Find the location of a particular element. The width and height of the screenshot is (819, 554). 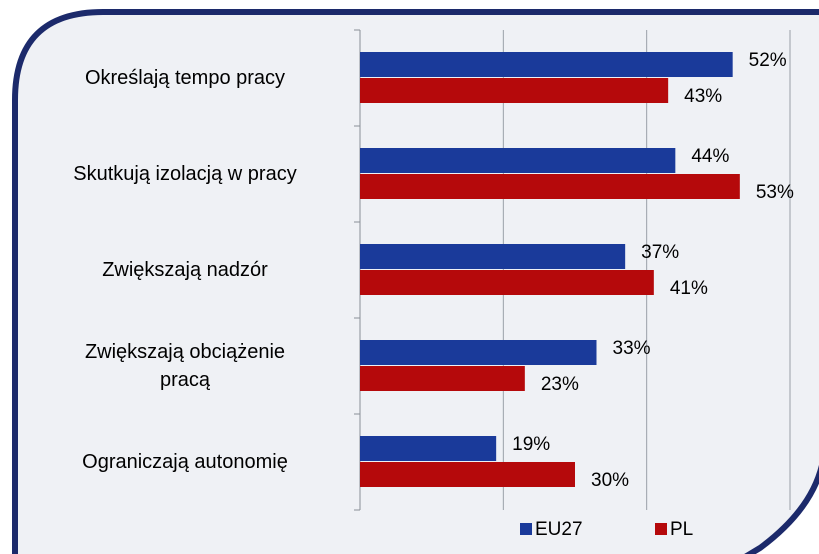

category-label: Ograniczają autonomię is located at coordinates (185, 462).